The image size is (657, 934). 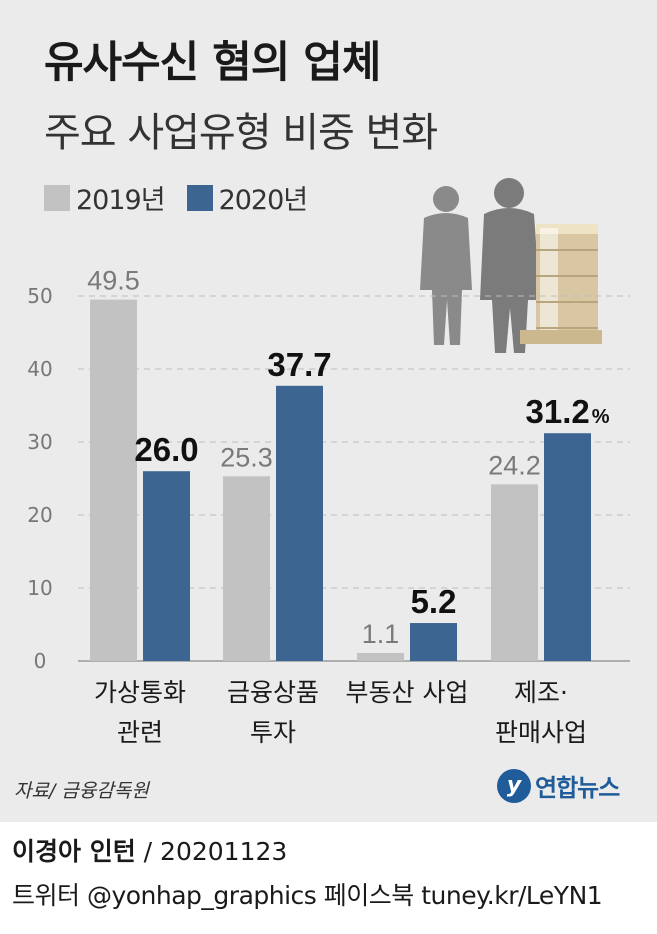 I want to click on credit-line: 이경아 인턴 / 20201123, so click(x=149, y=850).